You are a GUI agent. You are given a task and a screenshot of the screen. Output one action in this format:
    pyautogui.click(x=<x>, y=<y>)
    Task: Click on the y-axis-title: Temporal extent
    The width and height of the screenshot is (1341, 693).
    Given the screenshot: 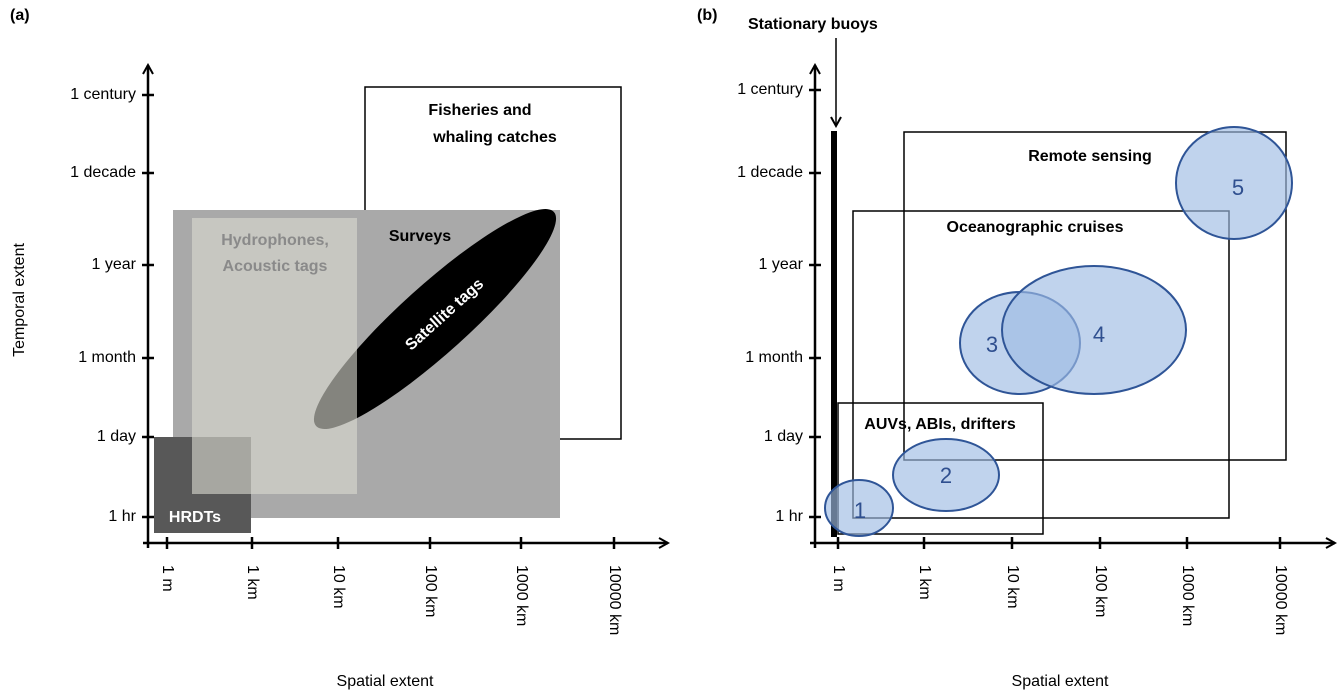 What is the action you would take?
    pyautogui.click(x=19, y=300)
    